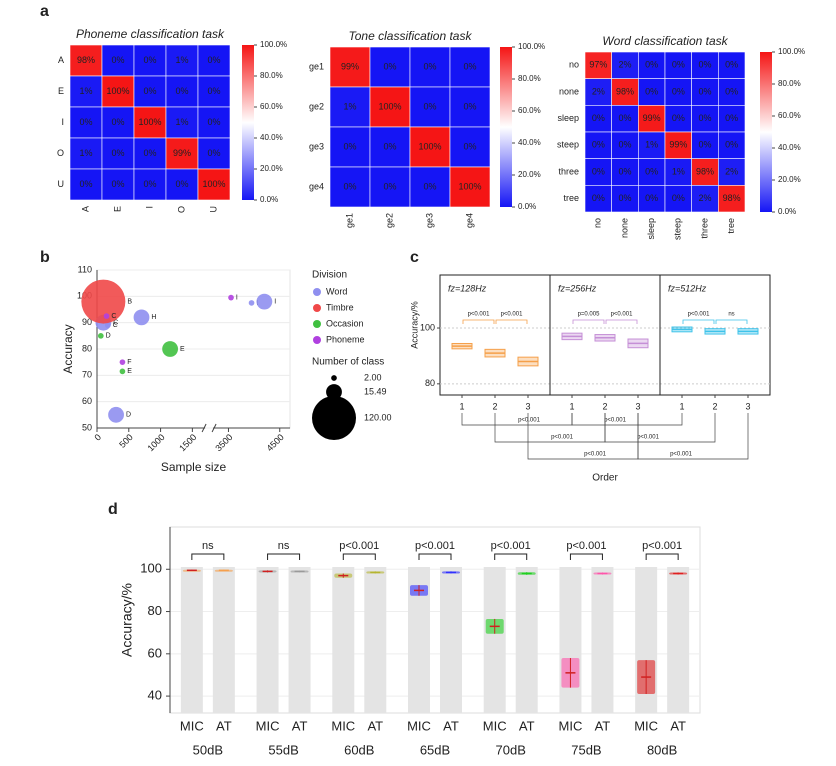 The image size is (836, 766). I want to click on legend-label: Timbre, so click(340, 307).